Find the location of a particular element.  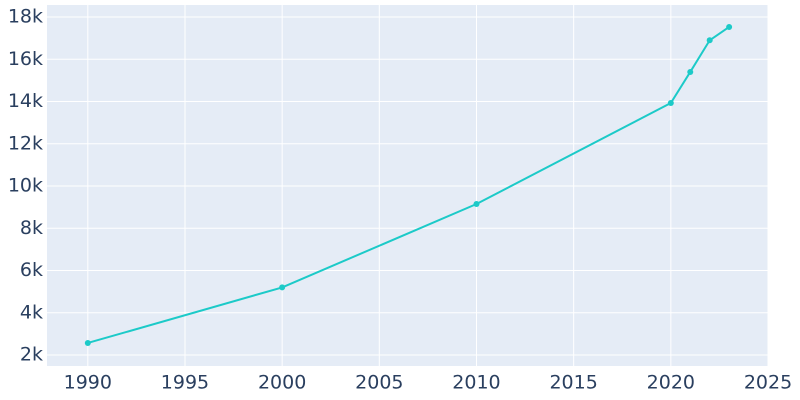

y-tick-label: 18k is located at coordinates (25, 17).